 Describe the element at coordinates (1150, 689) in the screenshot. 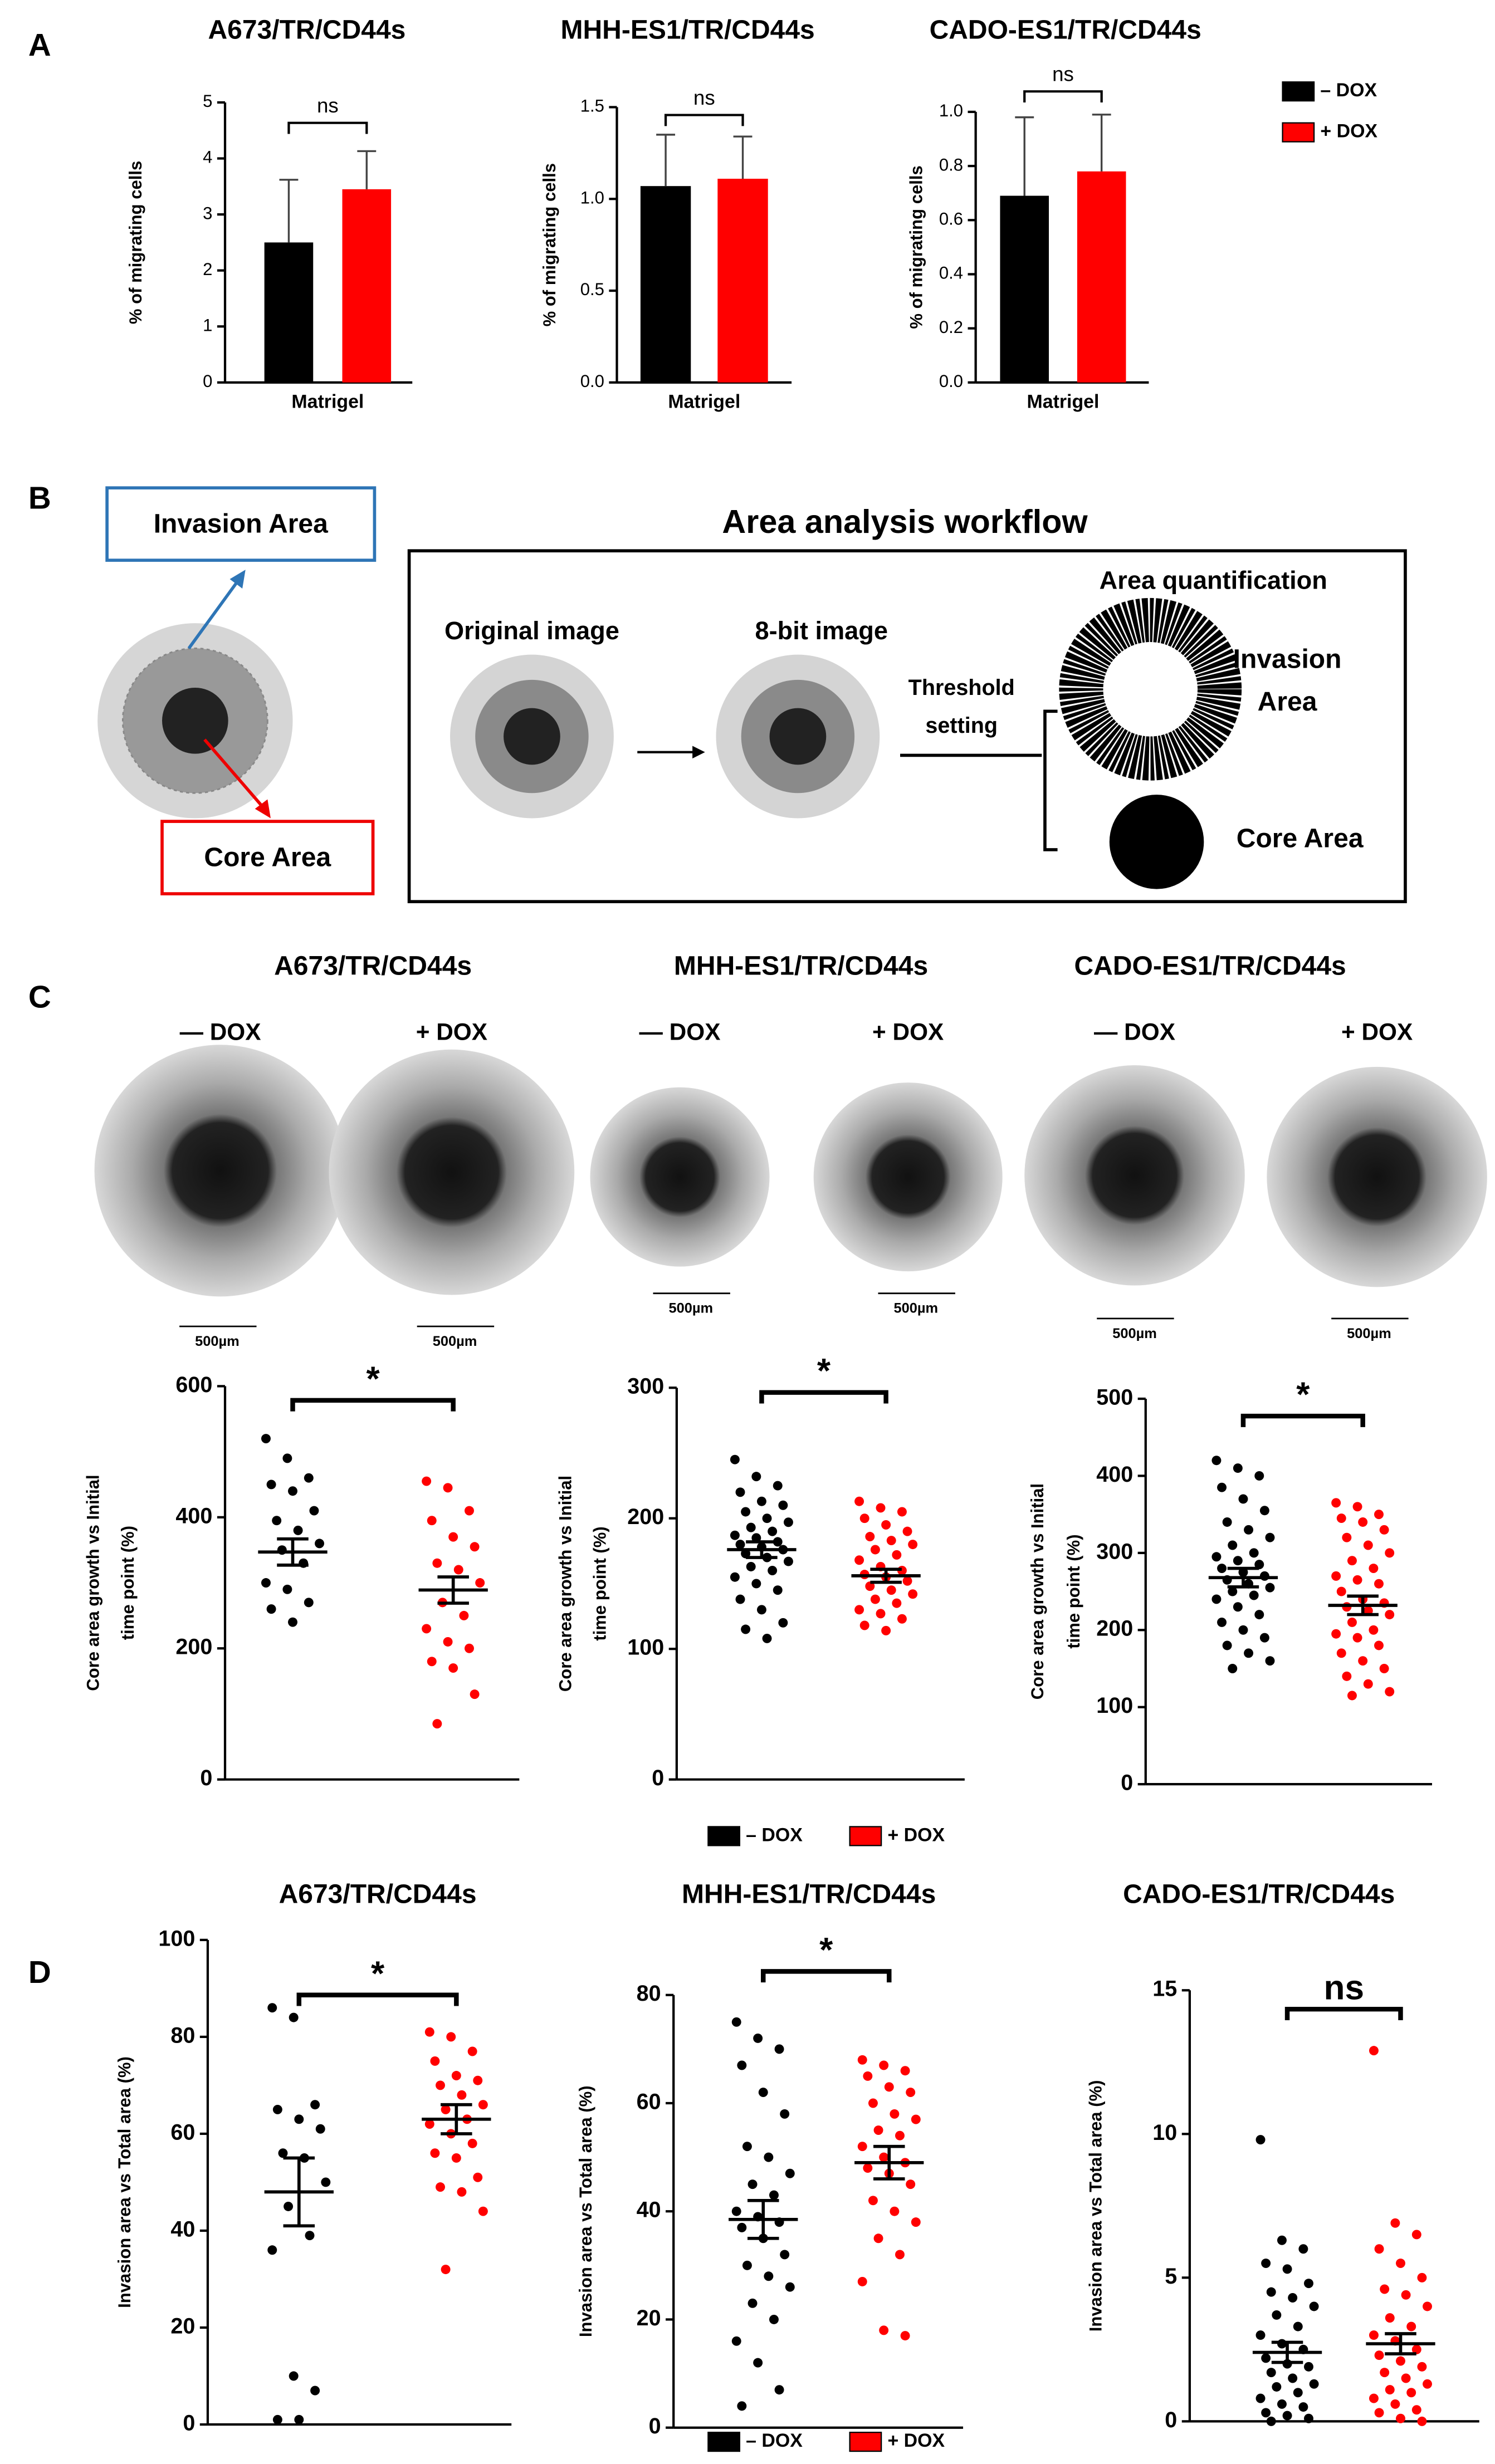

I see `invasion-mask` at that location.